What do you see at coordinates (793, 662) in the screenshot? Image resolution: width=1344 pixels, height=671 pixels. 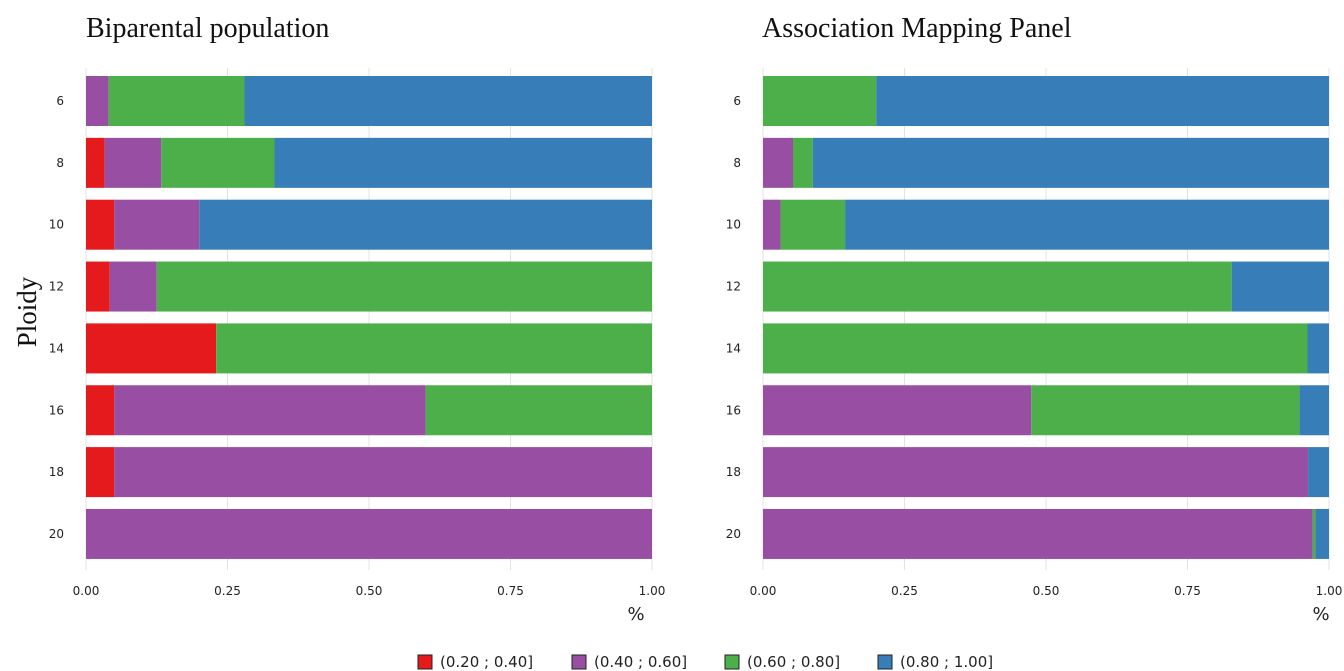 I see `legend-label: (0.60 ; 0.80]` at bounding box center [793, 662].